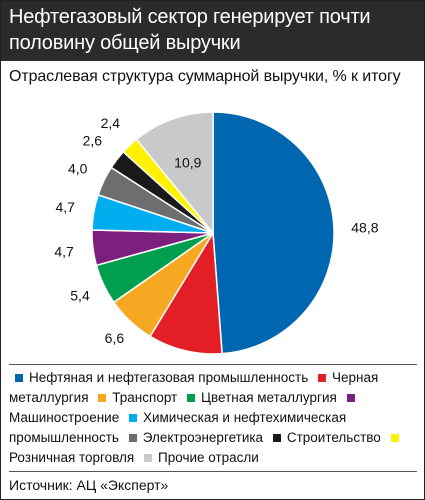  Describe the element at coordinates (213, 364) in the screenshot. I see `legend-top-divider` at that location.